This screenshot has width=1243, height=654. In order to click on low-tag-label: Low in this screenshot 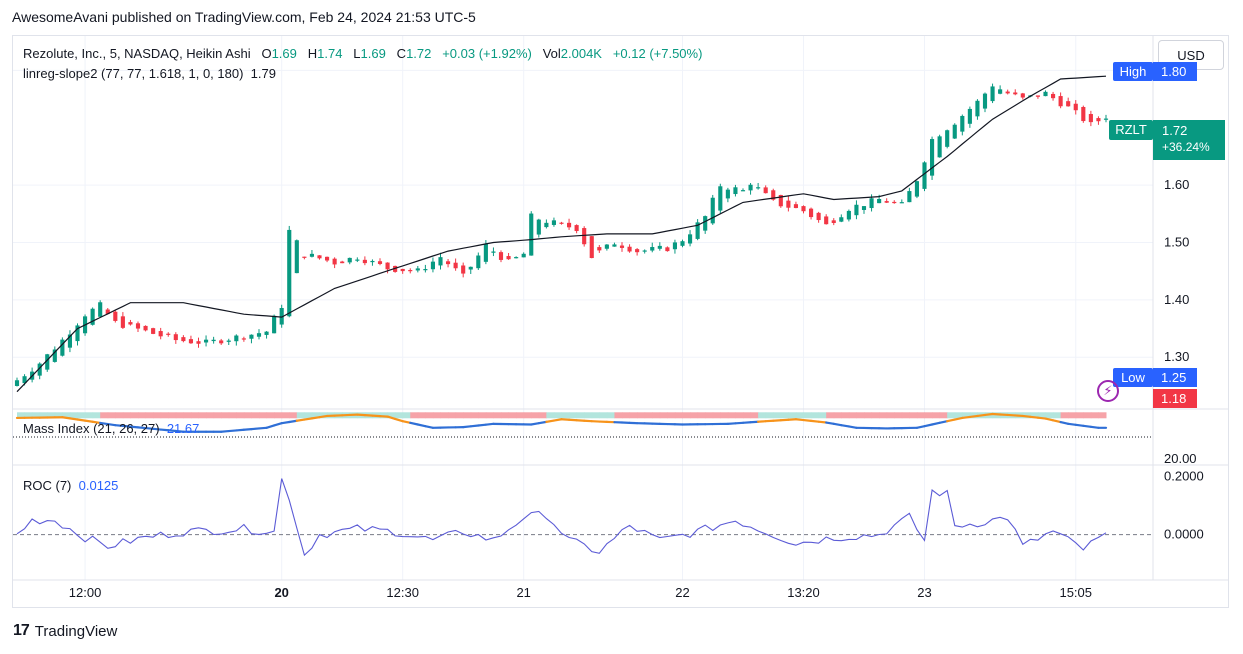, I will do `click(1133, 377)`.